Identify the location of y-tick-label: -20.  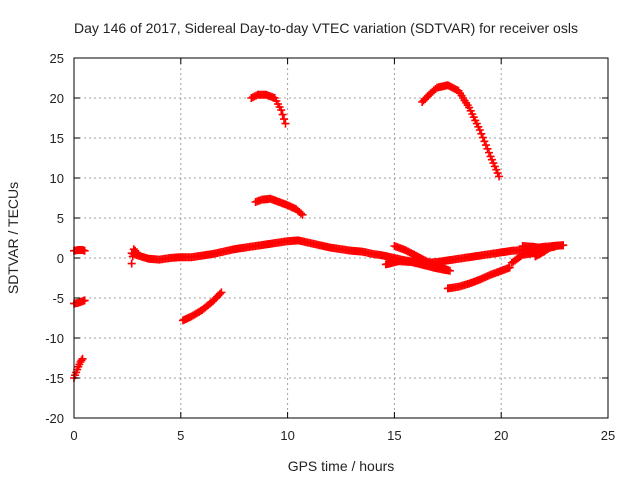
(54, 418).